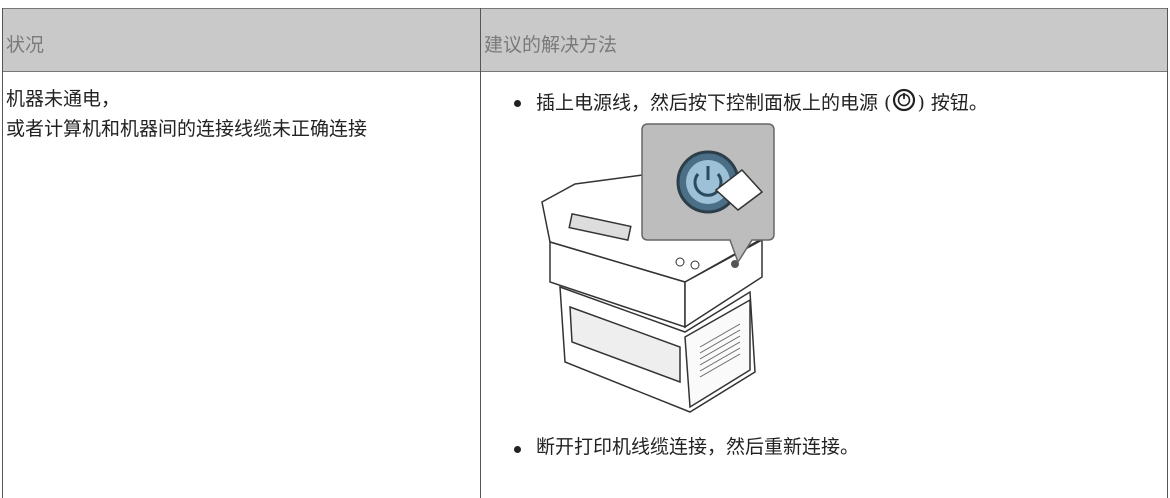  Describe the element at coordinates (698, 447) in the screenshot. I see `bullet-text: 断开打印机线缆连接，然后重新连接。` at that location.